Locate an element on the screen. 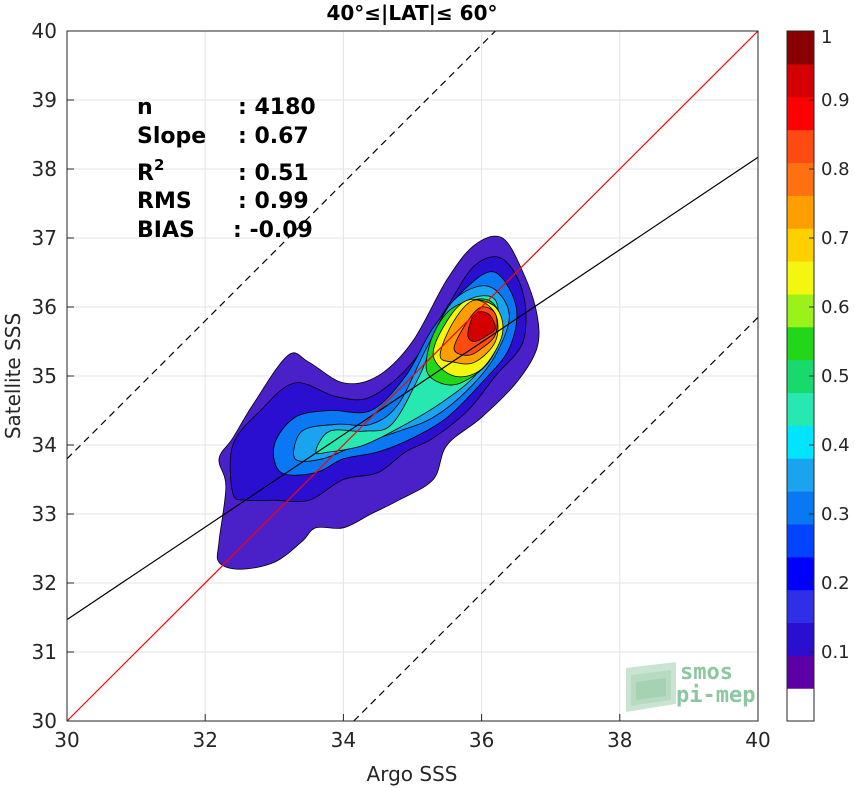 The width and height of the screenshot is (855, 788). x-tick-label: 40 is located at coordinates (757, 740).